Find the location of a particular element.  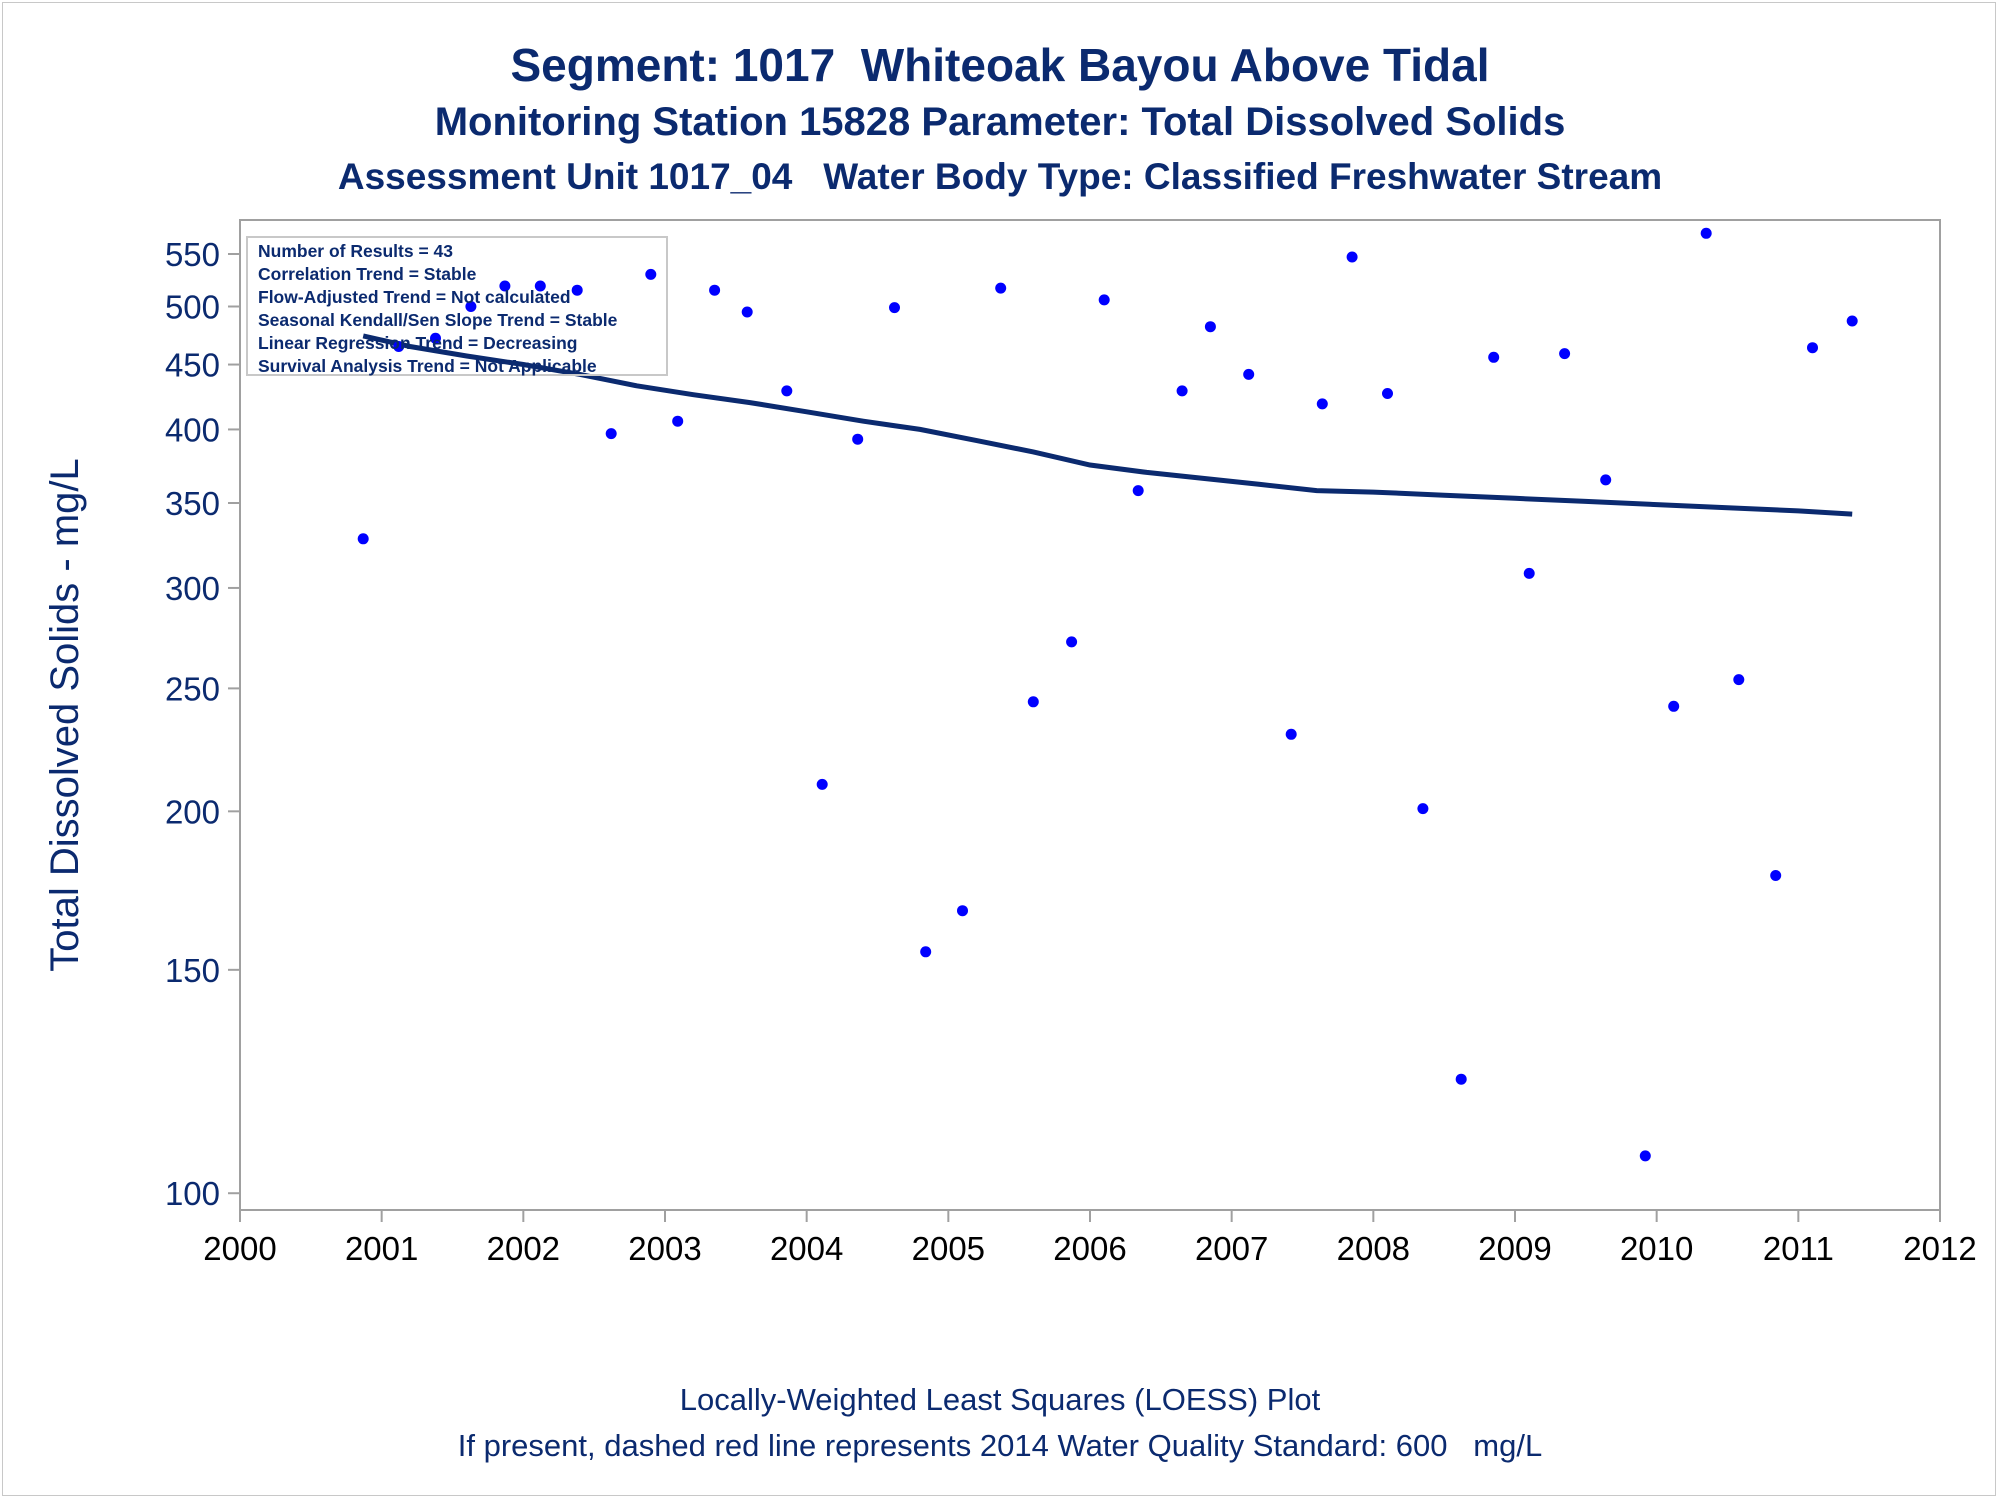

x-tick-label: 2005 is located at coordinates (948, 1248).